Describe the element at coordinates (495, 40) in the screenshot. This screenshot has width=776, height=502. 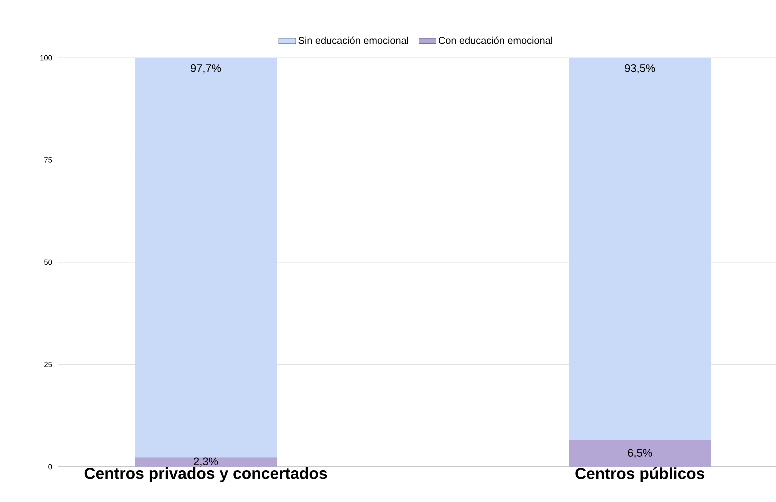
I see `legend-label: Con educación emocional` at that location.